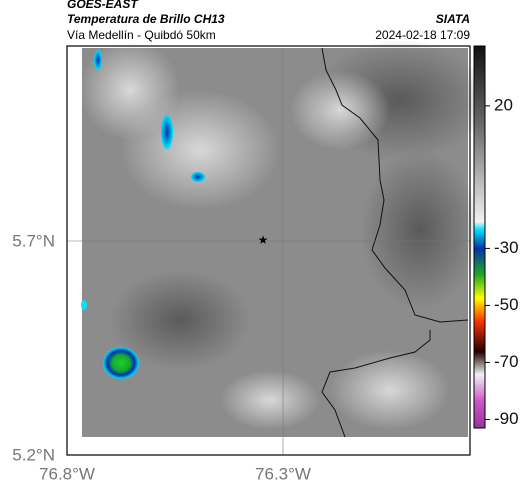  Describe the element at coordinates (103, 5) in the screenshot. I see `satellite: GOES-EAST` at that location.